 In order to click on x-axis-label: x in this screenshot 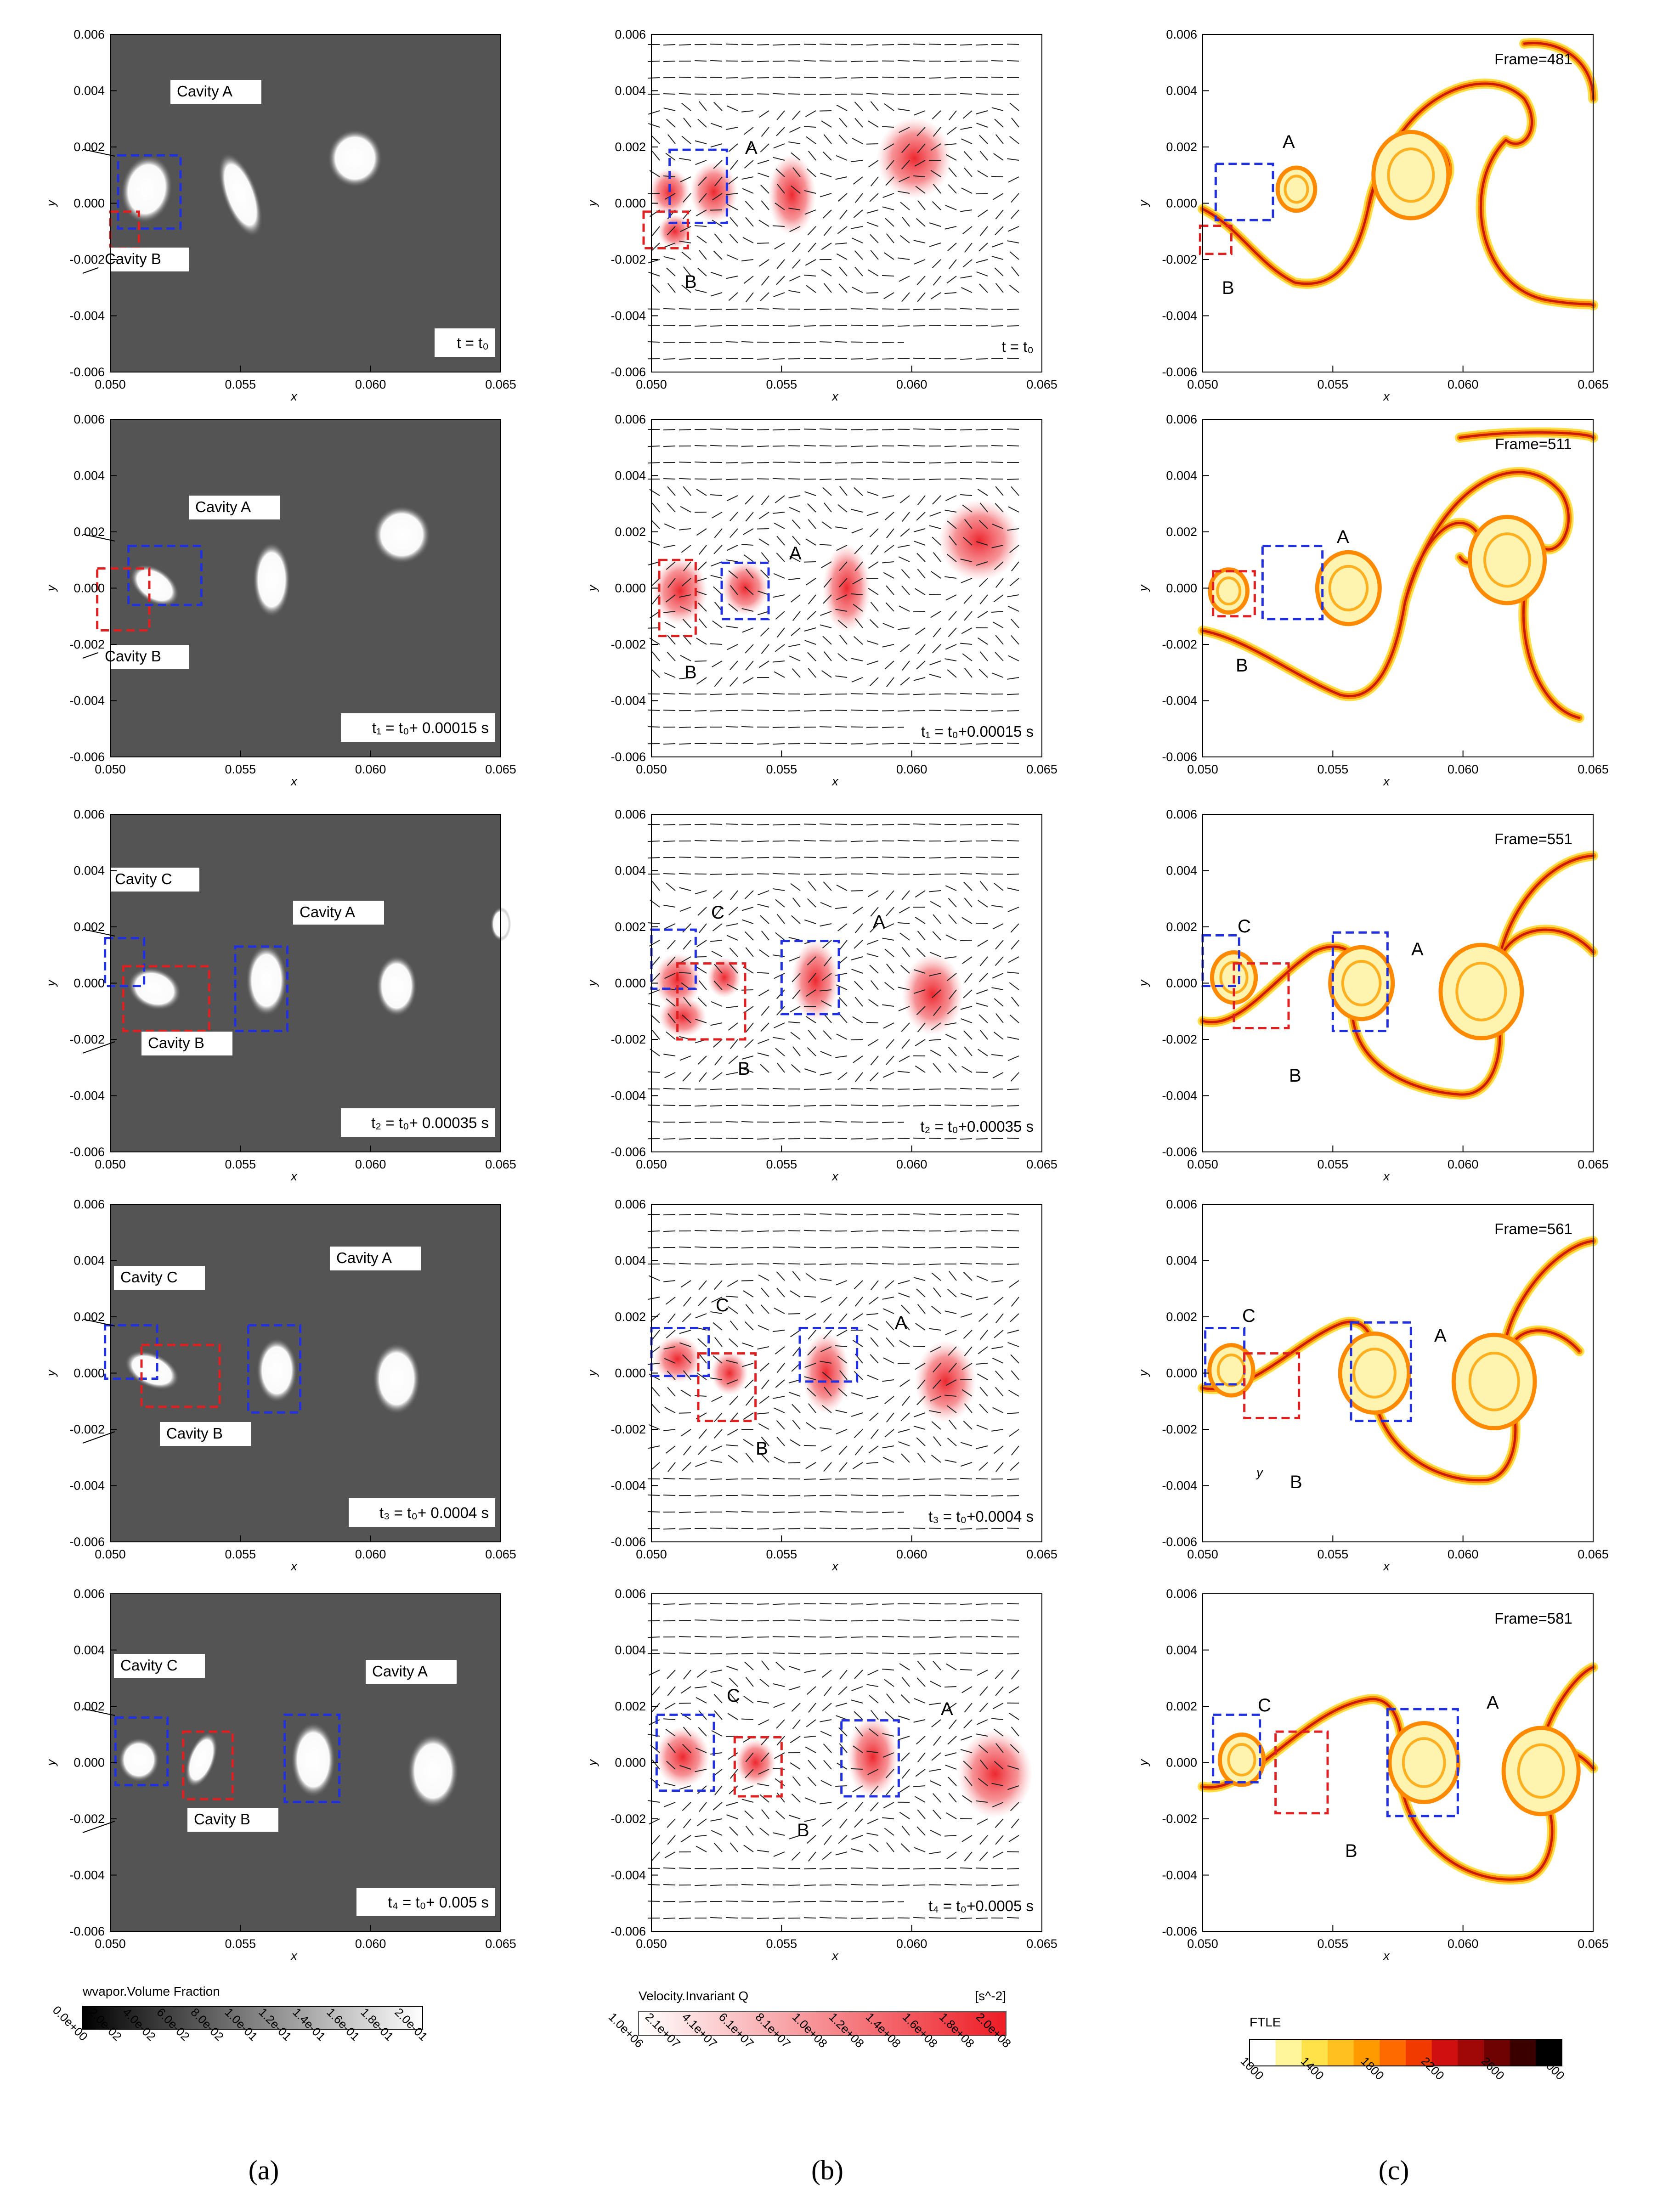, I will do `click(1386, 1176)`.